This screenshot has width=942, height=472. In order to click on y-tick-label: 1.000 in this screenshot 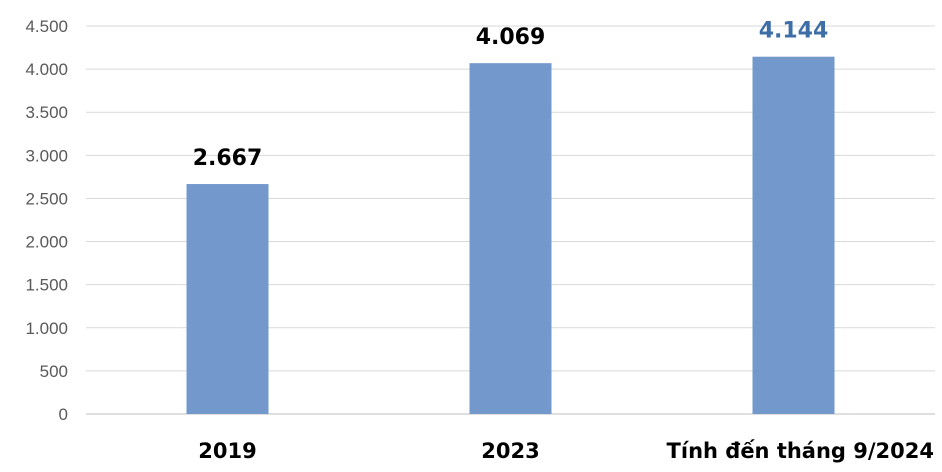, I will do `click(46, 328)`.